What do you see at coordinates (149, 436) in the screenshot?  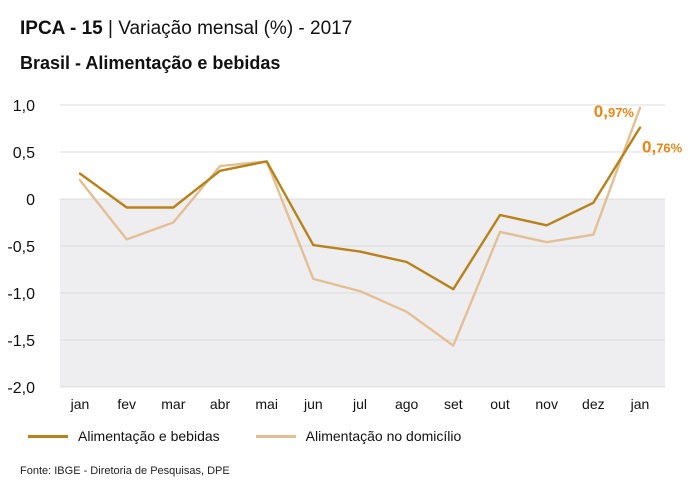 I see `legend-label-series-1: Alimentação e bebidas` at bounding box center [149, 436].